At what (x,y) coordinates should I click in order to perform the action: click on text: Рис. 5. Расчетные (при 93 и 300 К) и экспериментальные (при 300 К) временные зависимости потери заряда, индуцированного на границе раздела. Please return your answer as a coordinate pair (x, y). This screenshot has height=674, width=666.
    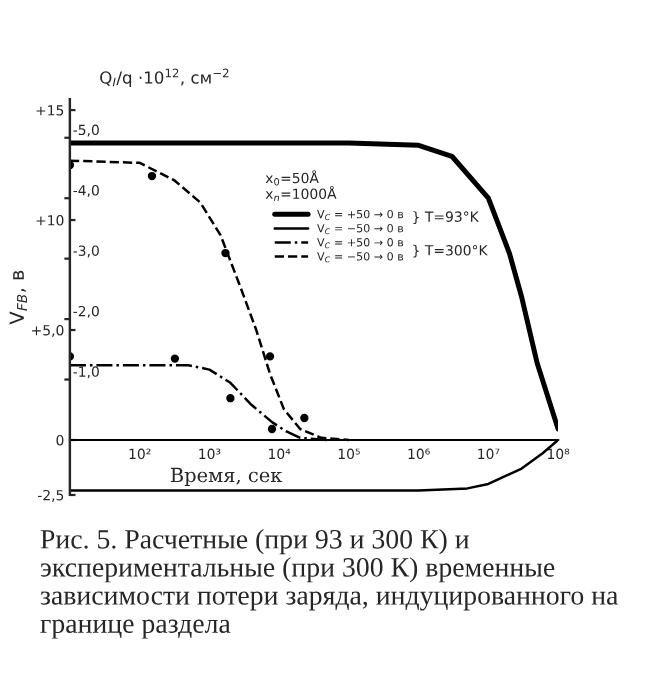
    Looking at the image, I should click on (329, 584).